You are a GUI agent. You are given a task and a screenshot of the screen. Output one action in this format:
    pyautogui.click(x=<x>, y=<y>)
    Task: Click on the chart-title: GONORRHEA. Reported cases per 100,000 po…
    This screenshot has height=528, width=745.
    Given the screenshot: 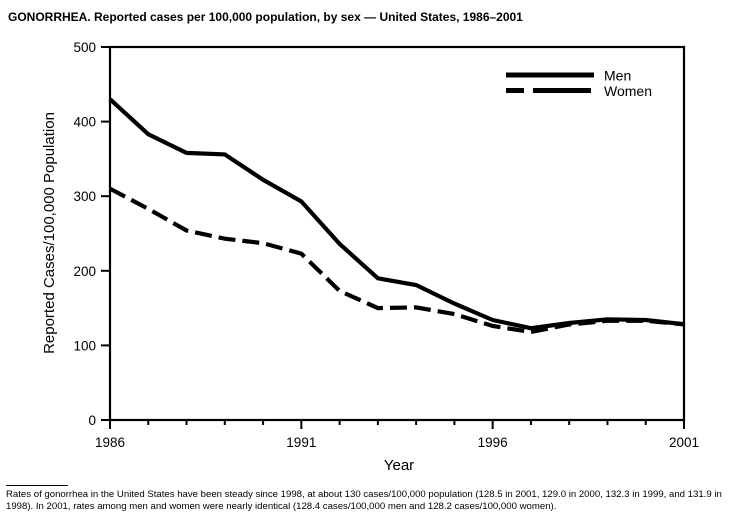 What is the action you would take?
    pyautogui.click(x=265, y=17)
    